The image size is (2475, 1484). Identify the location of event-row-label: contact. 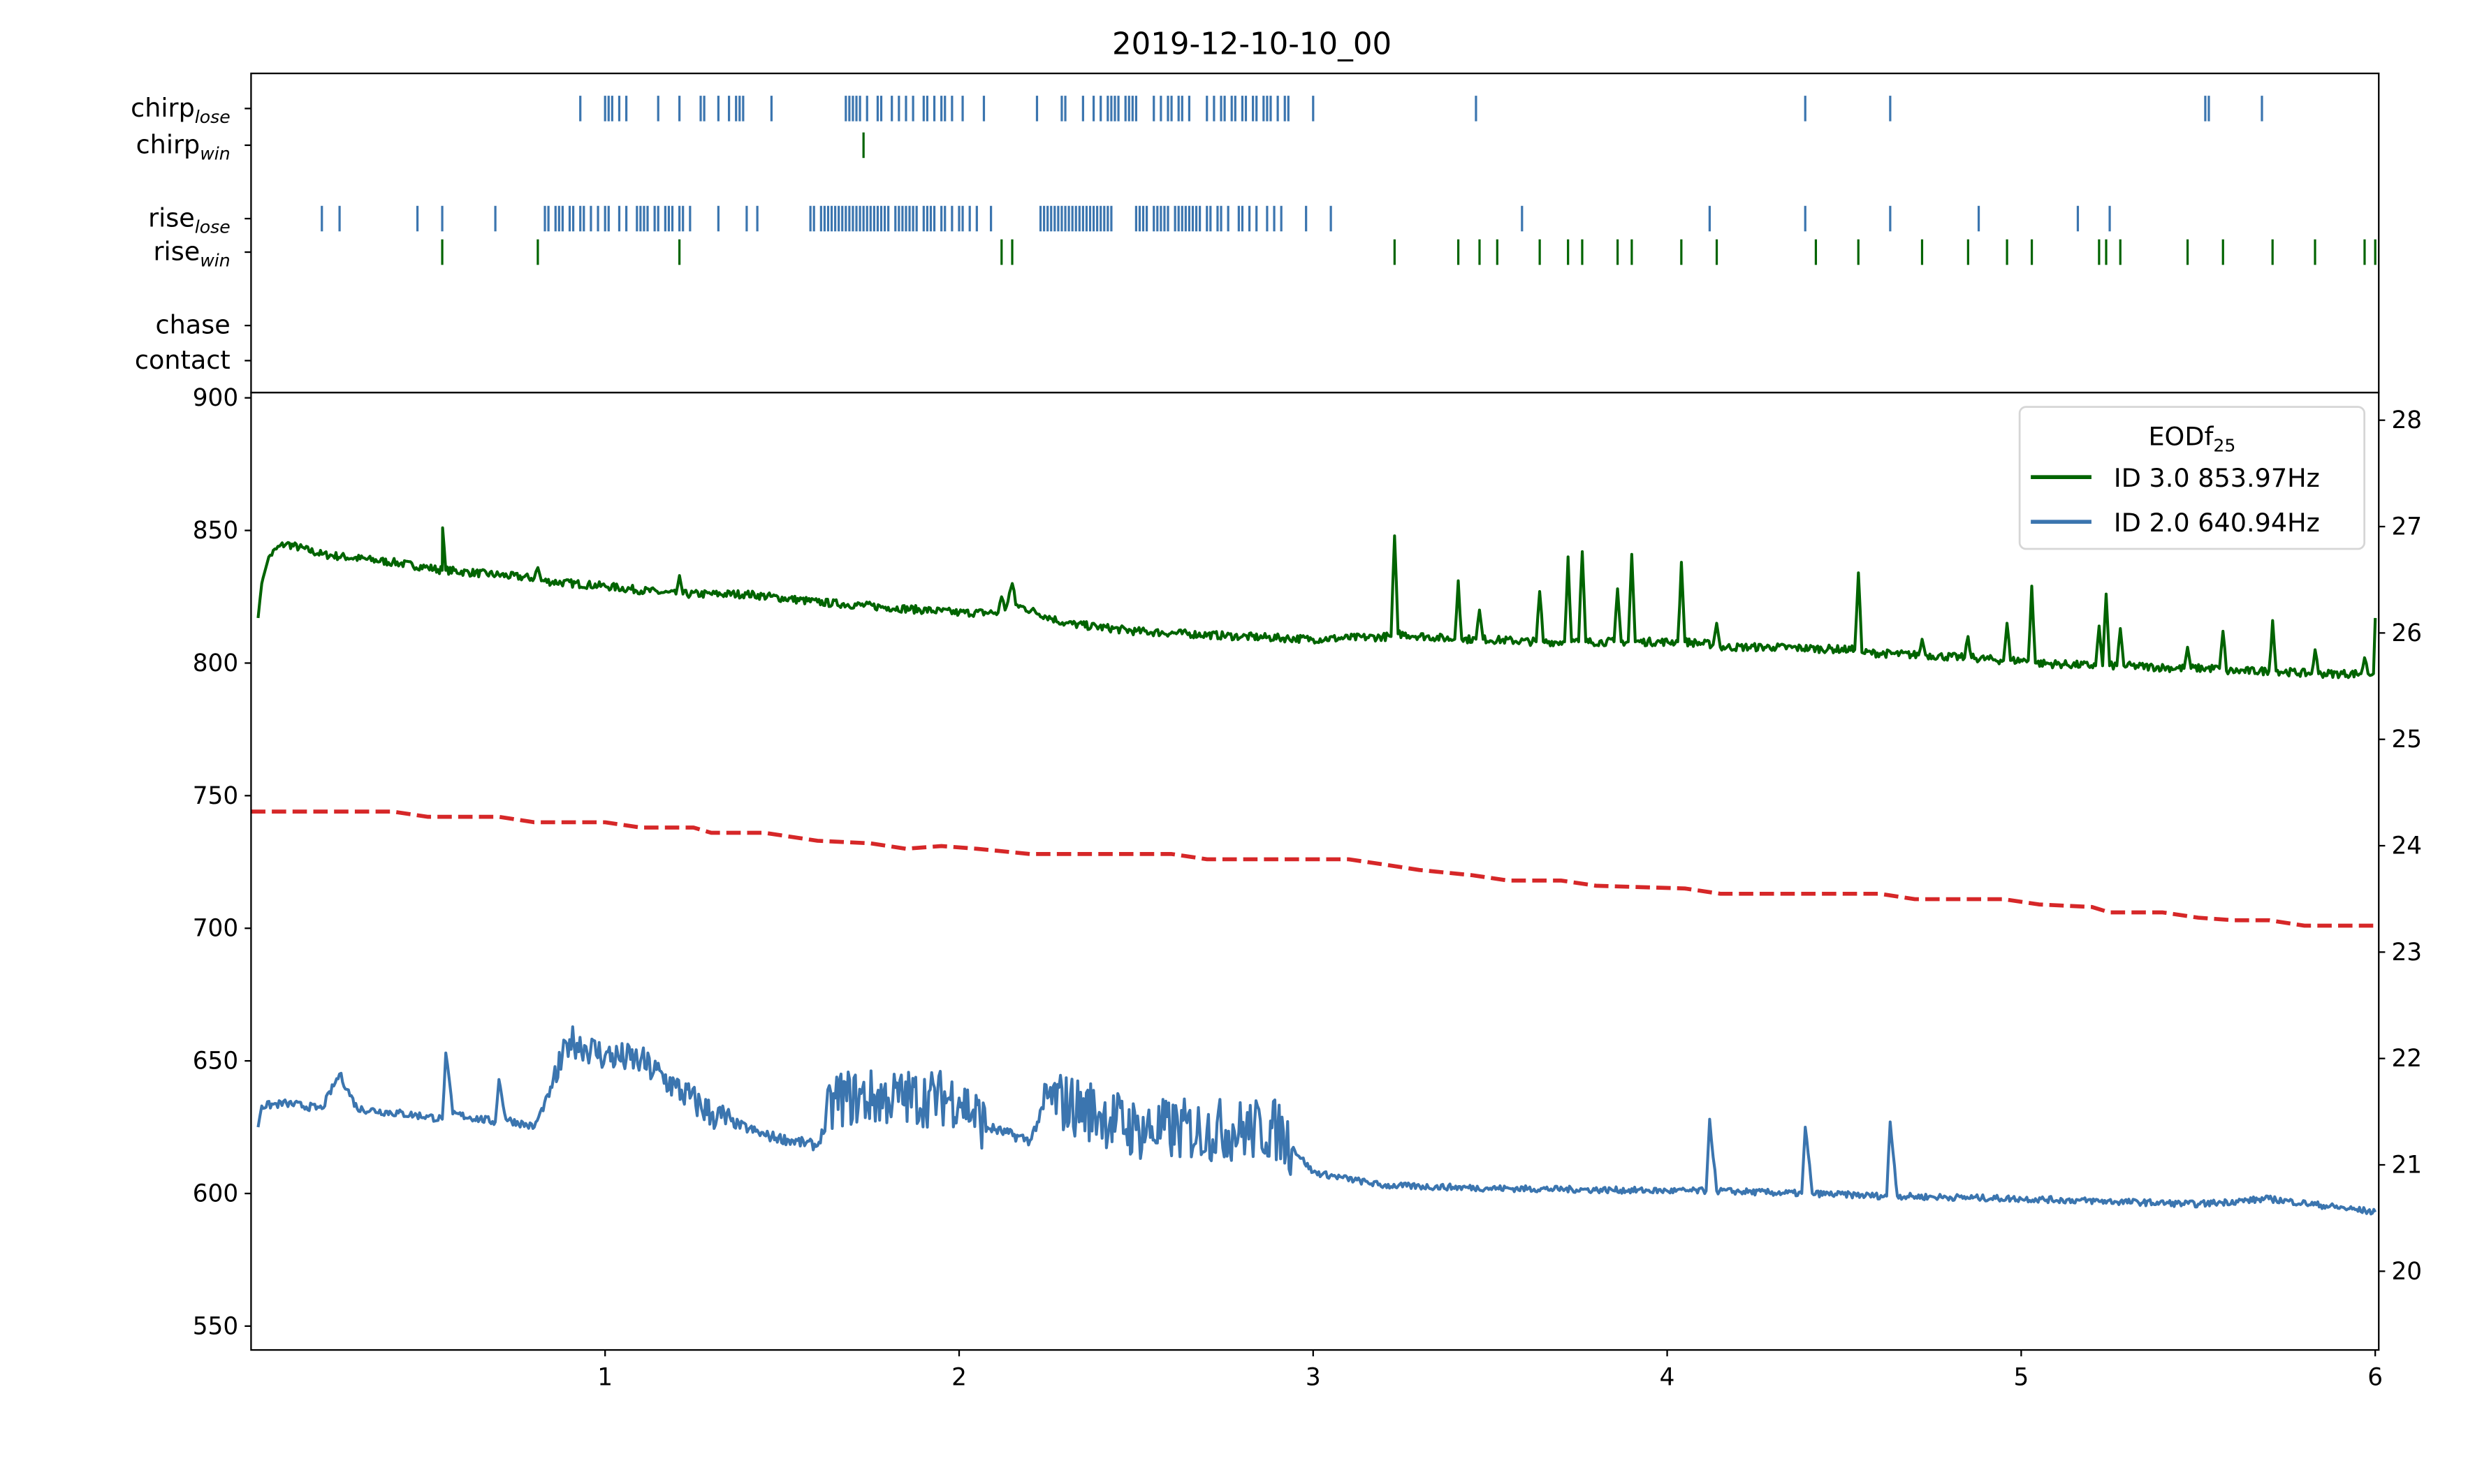
(183, 360).